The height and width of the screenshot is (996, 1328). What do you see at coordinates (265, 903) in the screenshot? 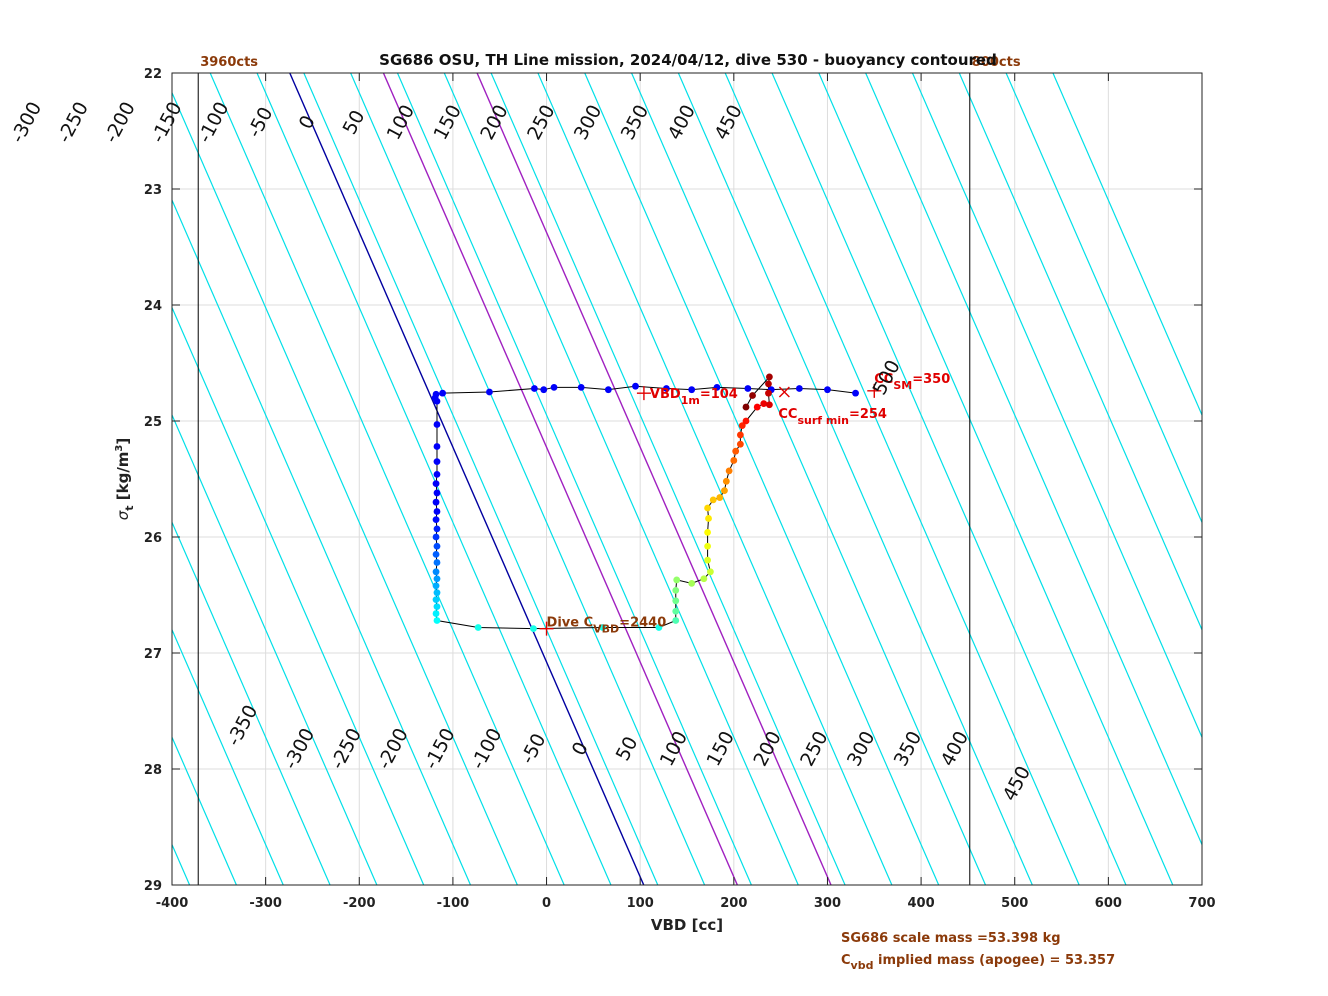
I see `x-tick-label: -300` at bounding box center [265, 903].